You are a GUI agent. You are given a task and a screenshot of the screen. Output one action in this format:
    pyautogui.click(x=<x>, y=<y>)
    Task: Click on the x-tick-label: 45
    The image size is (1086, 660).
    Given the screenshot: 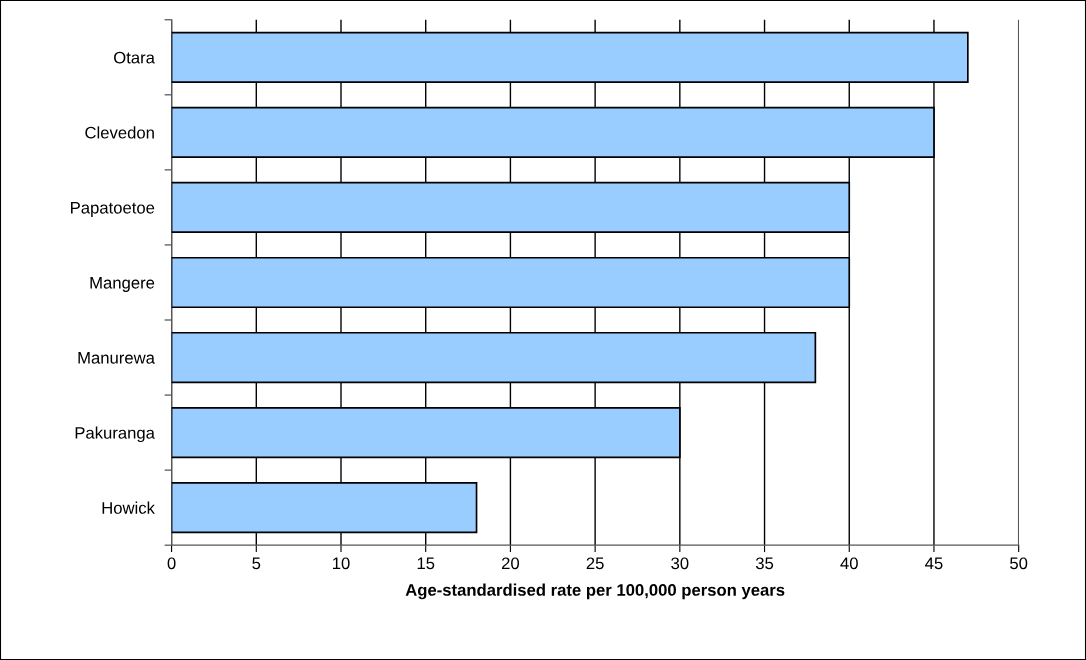 What is the action you would take?
    pyautogui.click(x=934, y=563)
    